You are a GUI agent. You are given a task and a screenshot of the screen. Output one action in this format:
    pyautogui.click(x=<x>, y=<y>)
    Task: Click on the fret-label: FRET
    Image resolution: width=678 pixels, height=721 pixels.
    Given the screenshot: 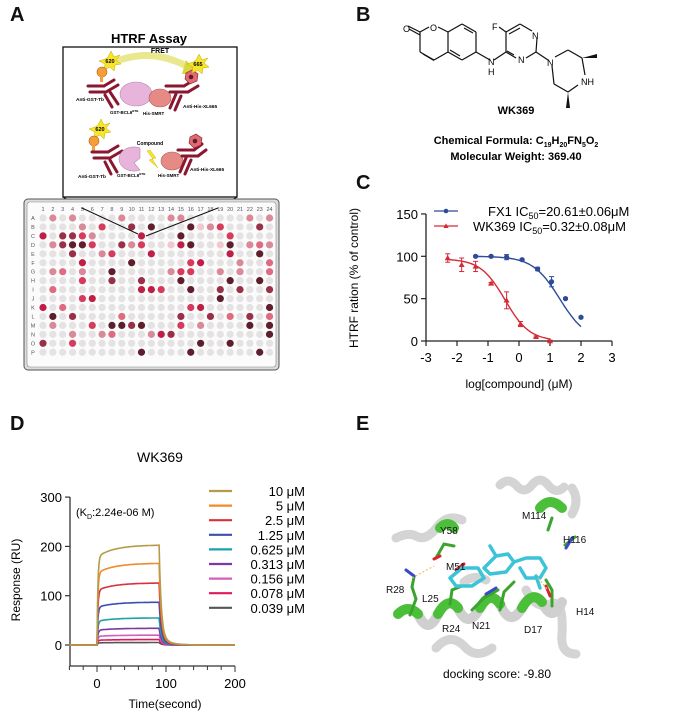 What is the action you would take?
    pyautogui.click(x=160, y=51)
    